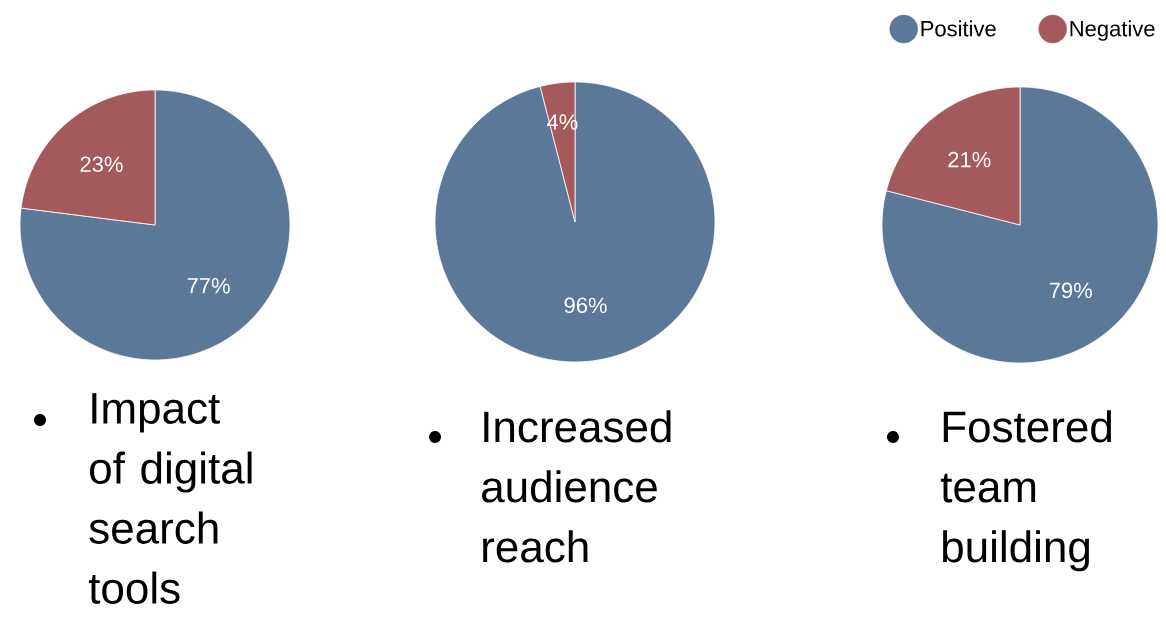 The height and width of the screenshot is (617, 1166). Describe the element at coordinates (101, 164) in the screenshot. I see `data-label: 23%` at that location.